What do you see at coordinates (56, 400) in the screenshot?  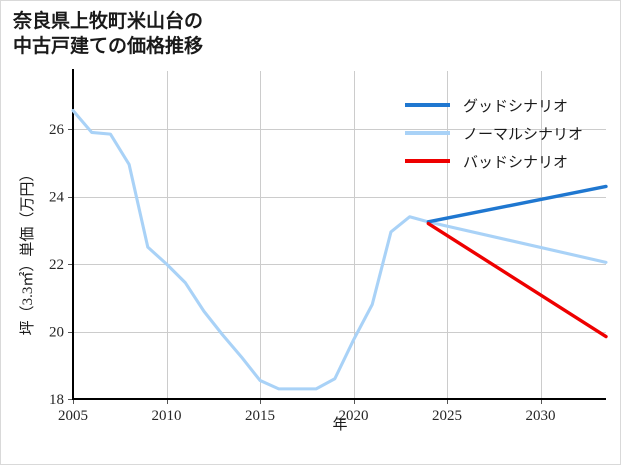 I see `y-tick-label: 18` at bounding box center [56, 400].